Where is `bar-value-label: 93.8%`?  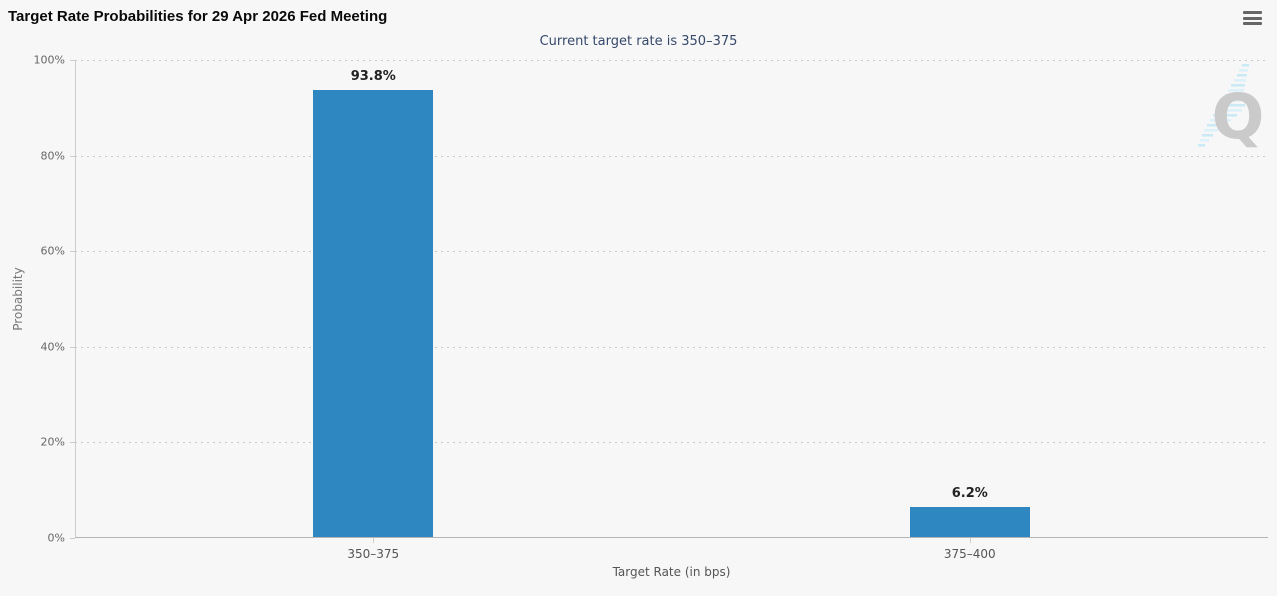
bar-value-label: 93.8% is located at coordinates (373, 76).